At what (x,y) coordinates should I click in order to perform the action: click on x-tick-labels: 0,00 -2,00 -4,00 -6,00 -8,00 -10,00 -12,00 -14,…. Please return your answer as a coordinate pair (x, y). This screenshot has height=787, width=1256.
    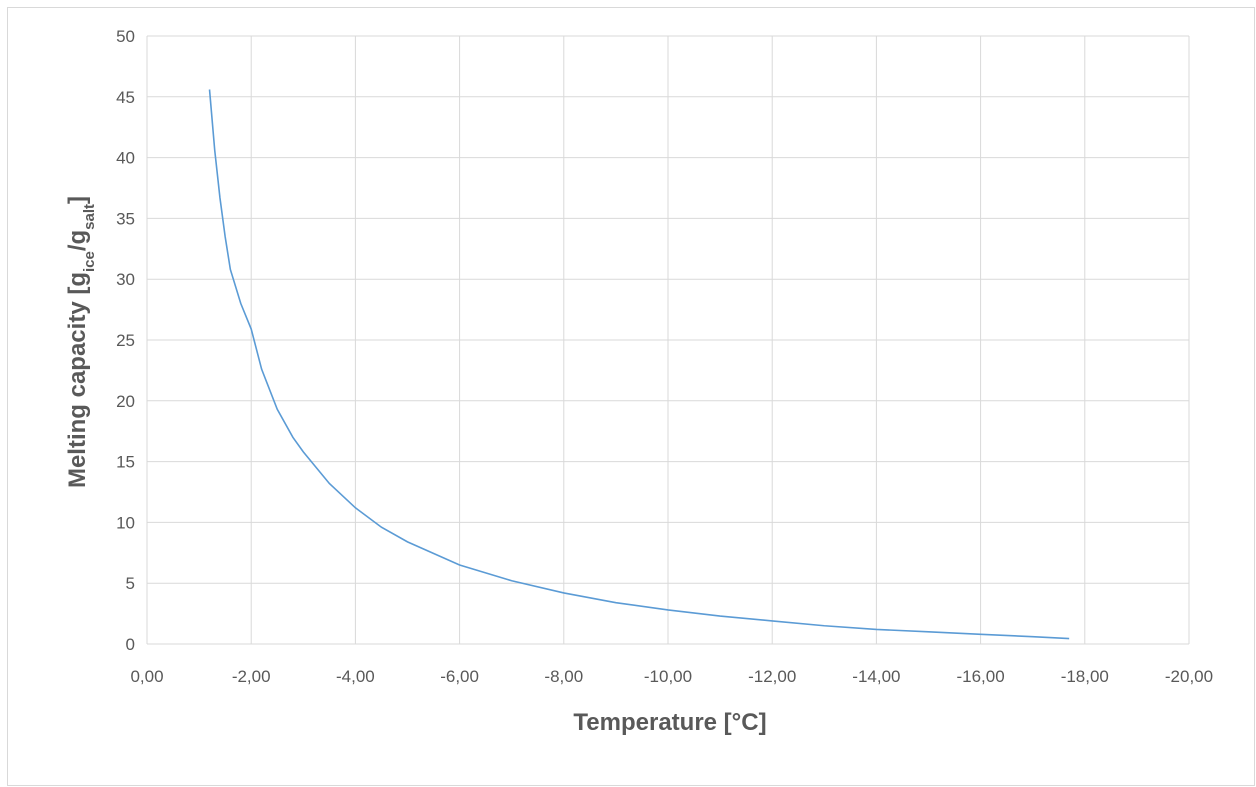
    Looking at the image, I should click on (671, 676).